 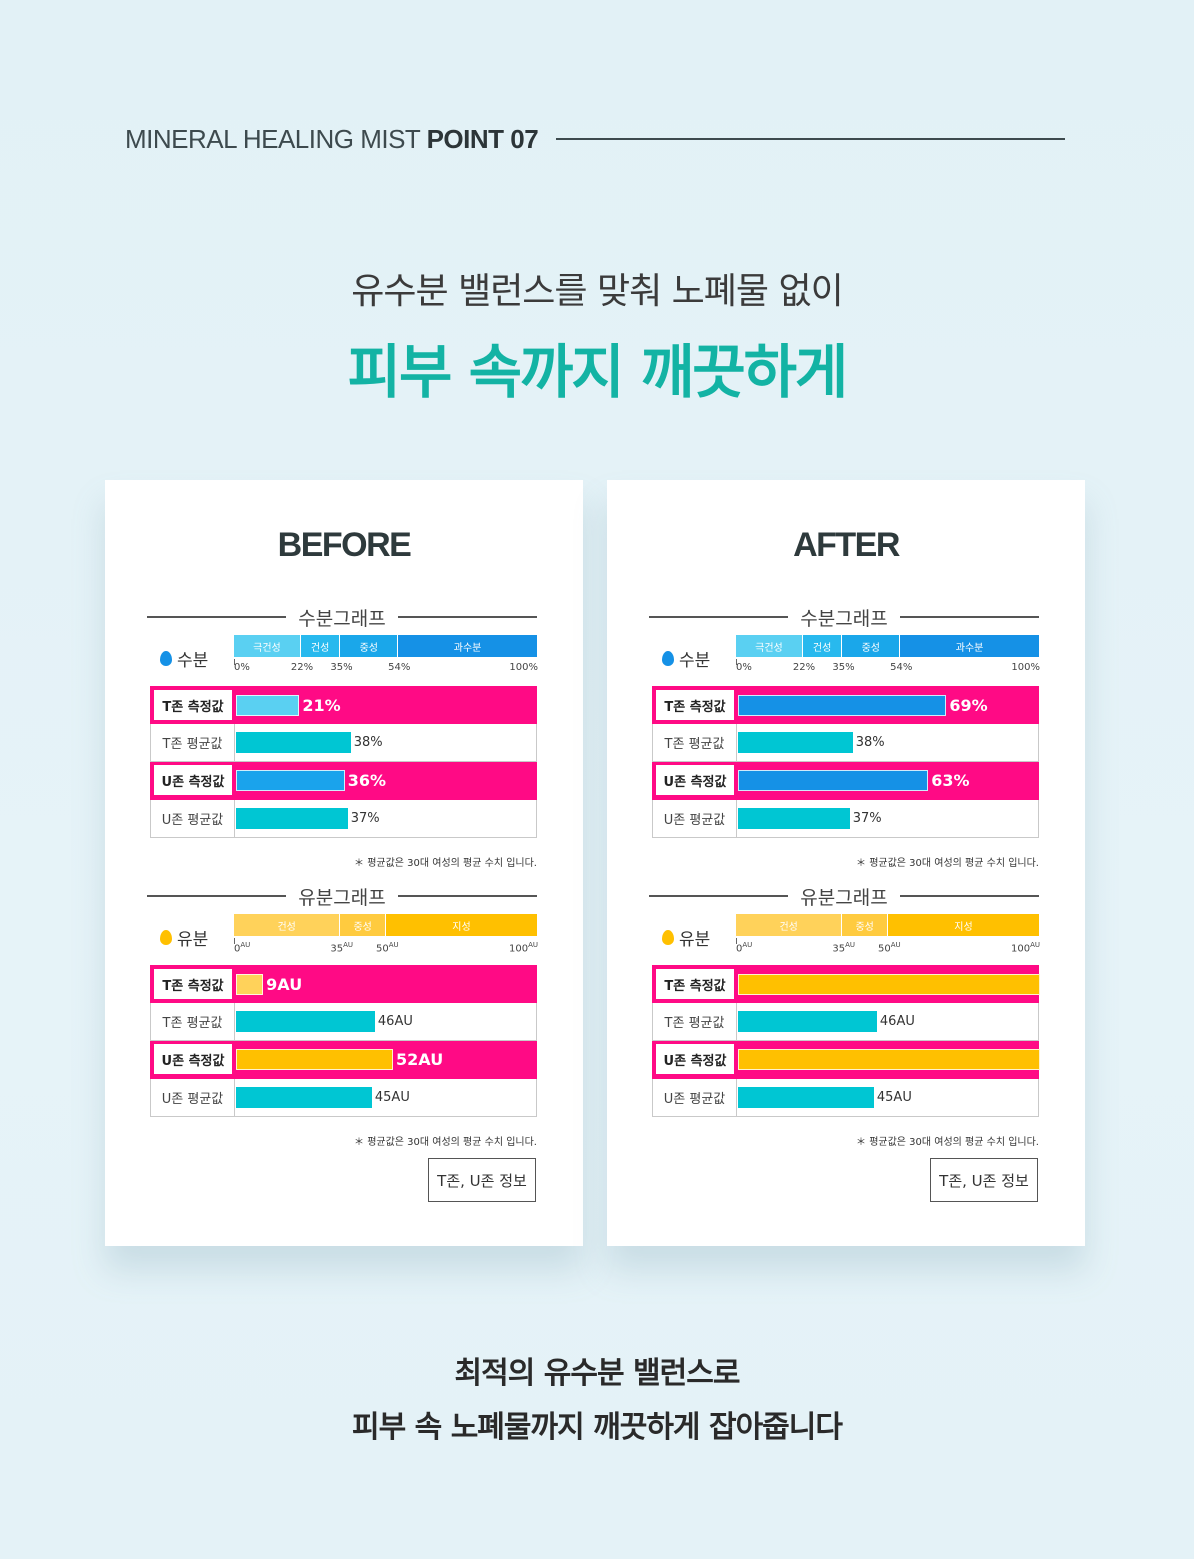 I want to click on zone-segment: 중성, so click(x=369, y=646).